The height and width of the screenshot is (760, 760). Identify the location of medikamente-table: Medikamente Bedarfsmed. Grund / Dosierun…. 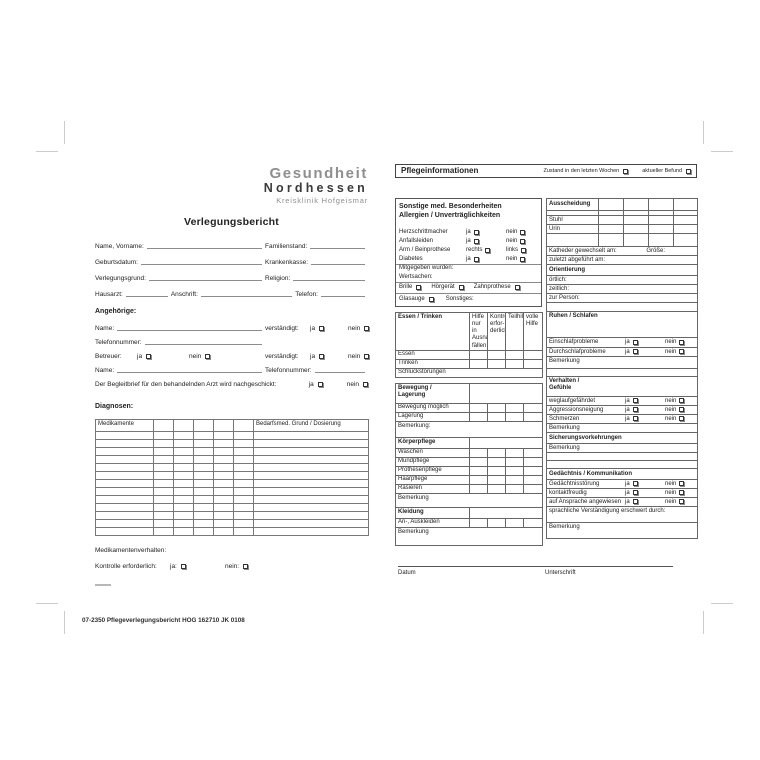
(232, 477).